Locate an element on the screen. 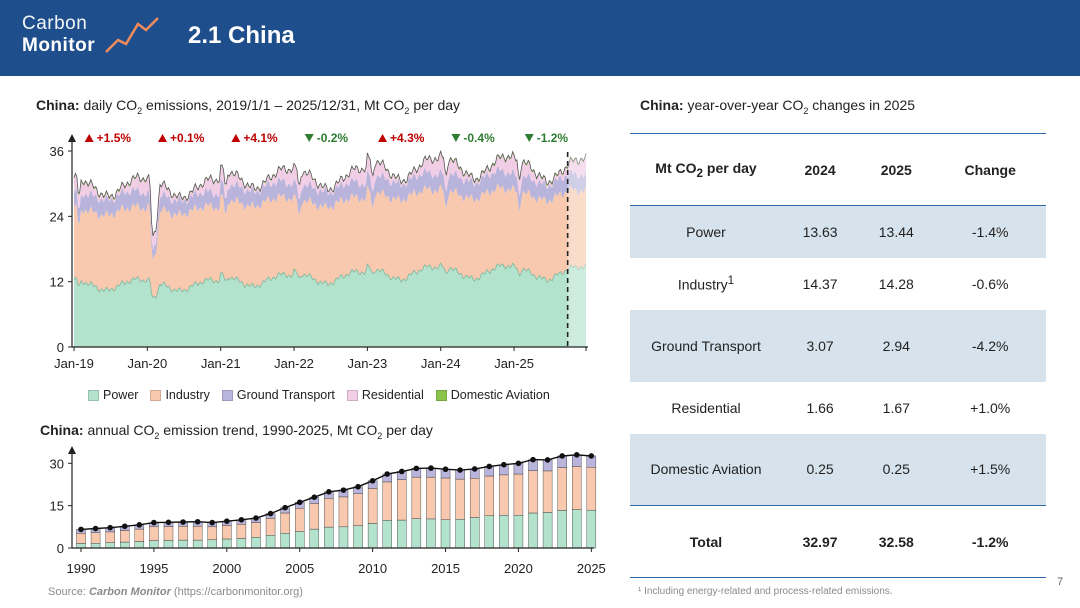  cell-2025: 14.28 is located at coordinates (896, 283).